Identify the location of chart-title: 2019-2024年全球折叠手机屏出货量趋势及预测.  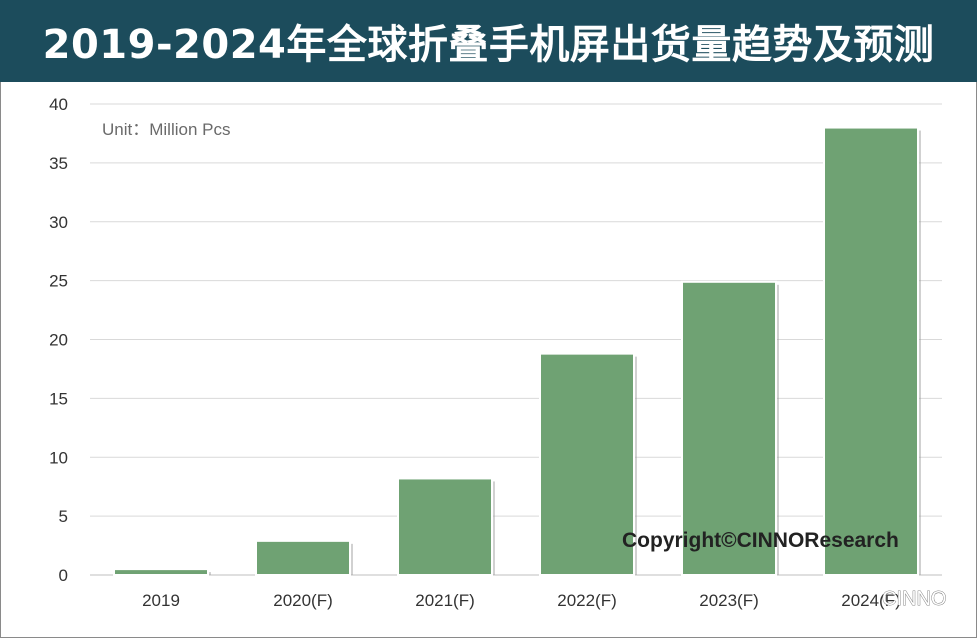
(488, 45).